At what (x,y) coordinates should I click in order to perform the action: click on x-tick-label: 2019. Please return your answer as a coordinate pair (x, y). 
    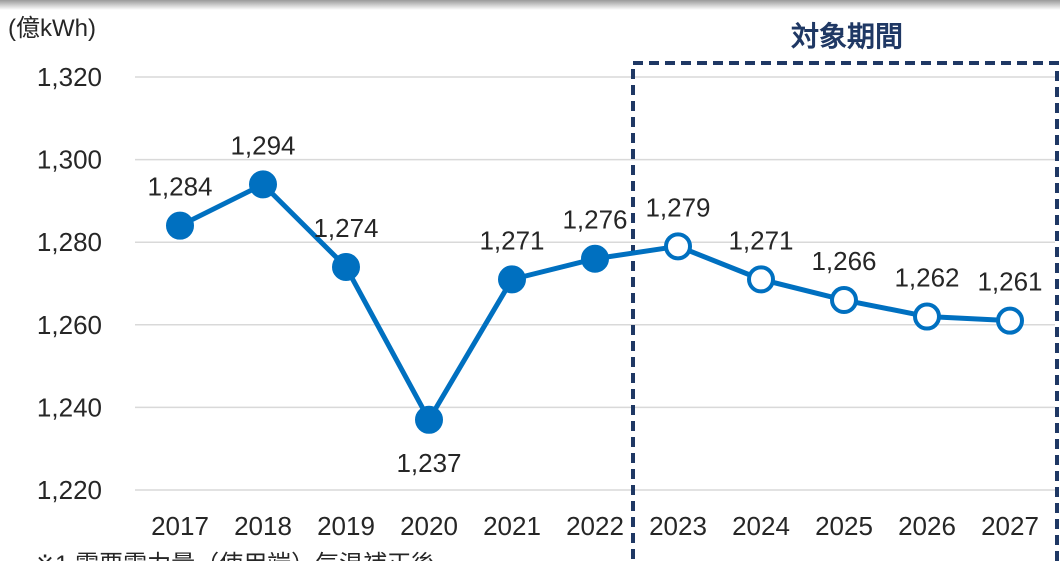
    Looking at the image, I should click on (346, 526).